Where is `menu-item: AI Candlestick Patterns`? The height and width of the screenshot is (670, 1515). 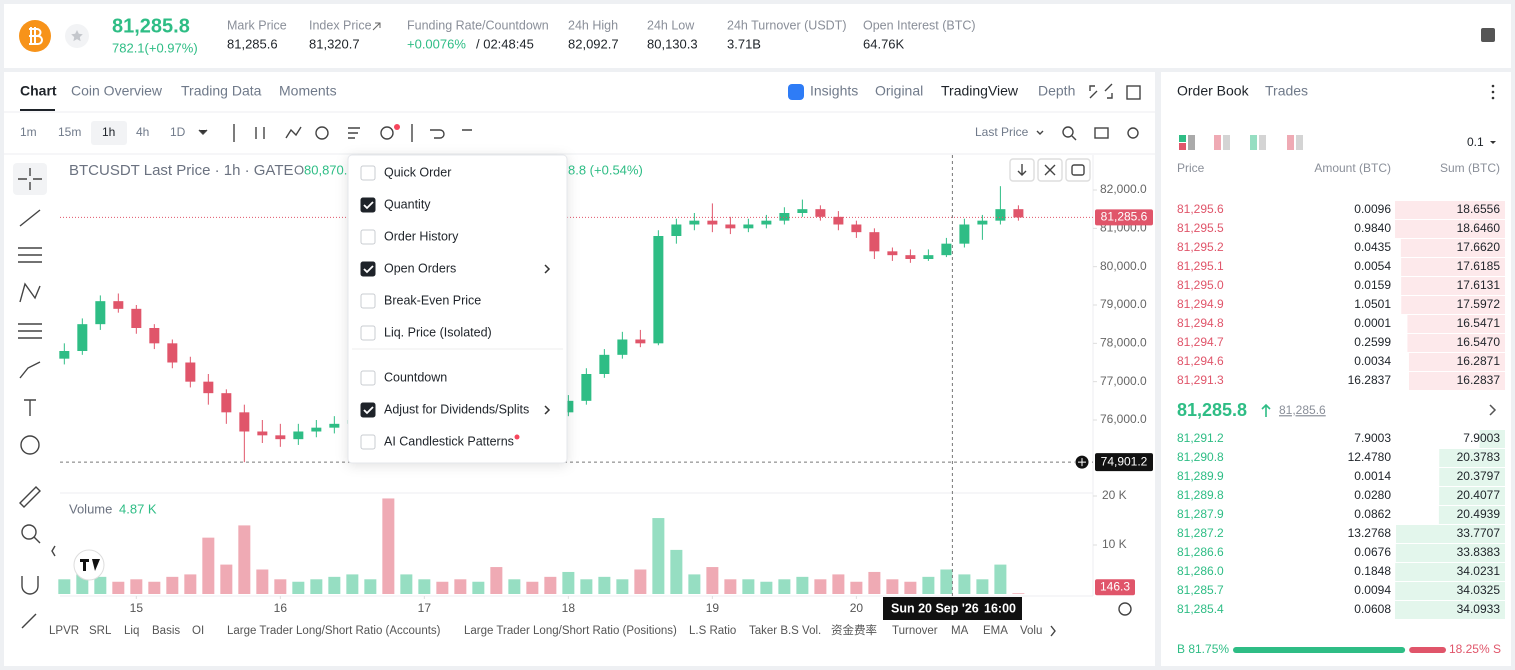
menu-item: AI Candlestick Patterns is located at coordinates (449, 441).